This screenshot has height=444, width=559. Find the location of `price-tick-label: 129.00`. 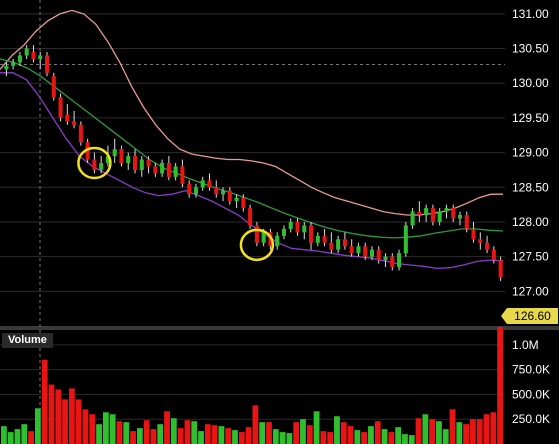

price-tick-label: 129.00 is located at coordinates (530, 153).